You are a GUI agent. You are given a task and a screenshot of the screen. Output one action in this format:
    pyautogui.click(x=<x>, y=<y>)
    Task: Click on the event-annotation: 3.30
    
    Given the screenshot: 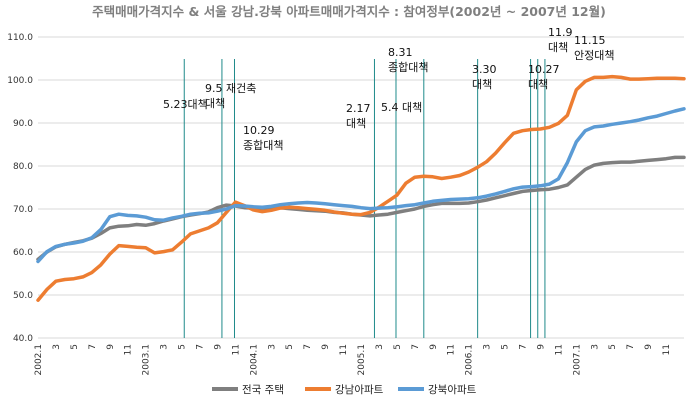 What is the action you would take?
    pyautogui.click(x=484, y=69)
    